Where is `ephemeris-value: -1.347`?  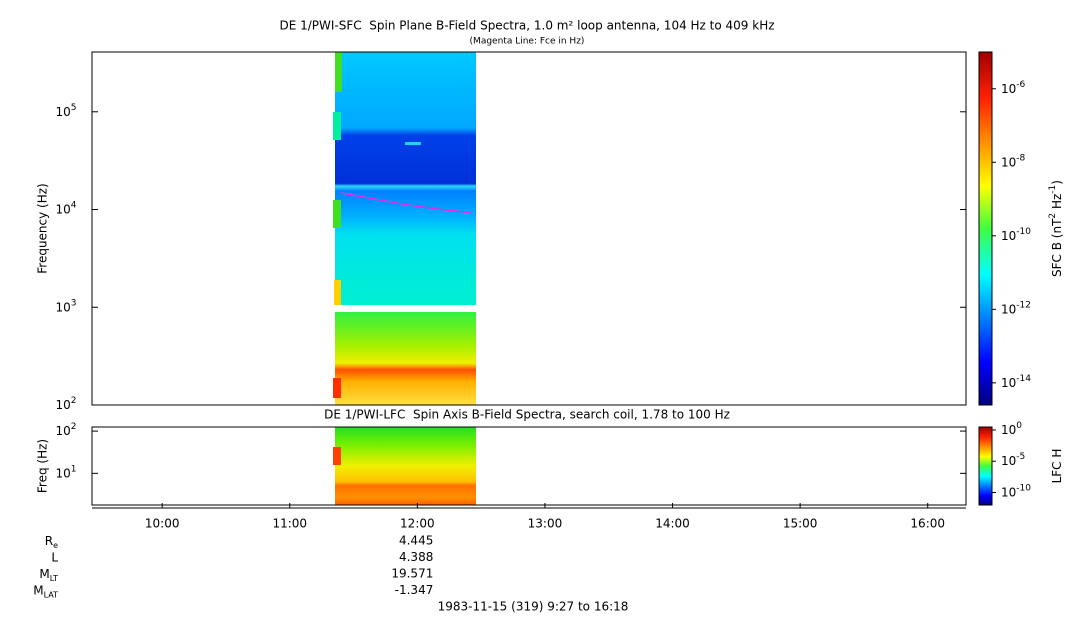 ephemeris-value: -1.347 is located at coordinates (414, 590).